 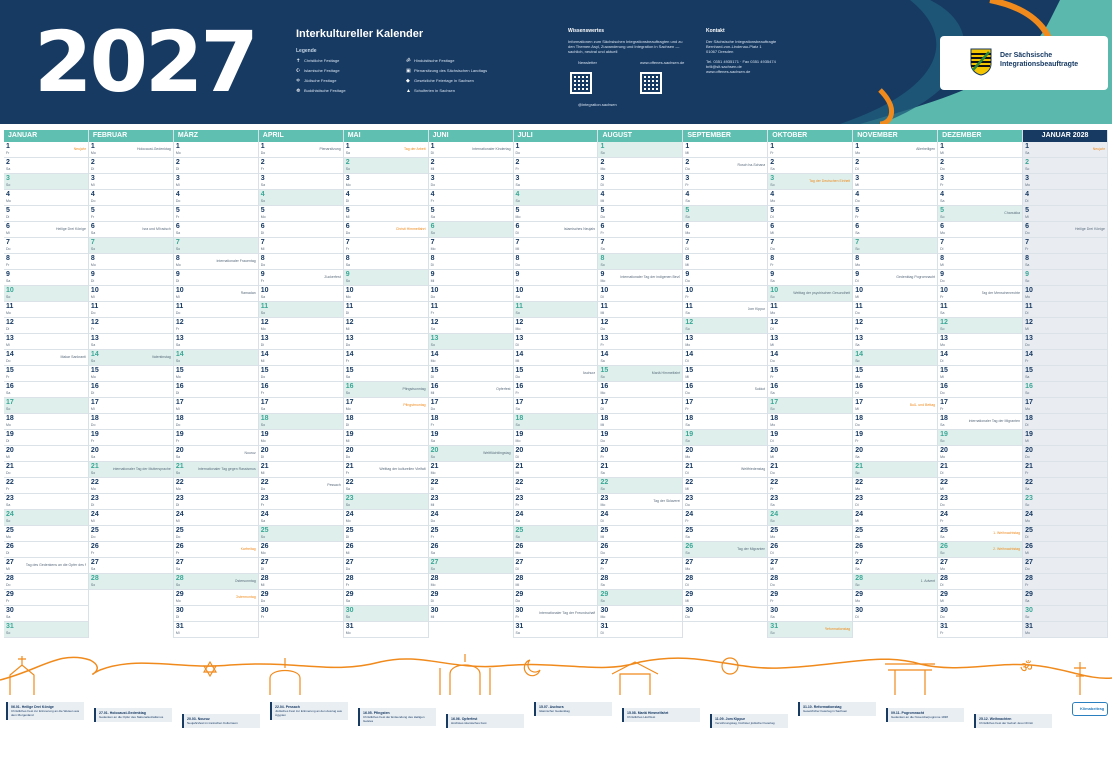 I want to click on day-cell: 29 Sa, so click(x=1065, y=598).